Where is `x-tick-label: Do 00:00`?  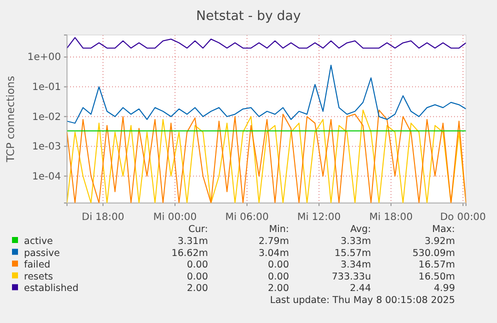 x-tick-label: Do 00:00 is located at coordinates (463, 217).